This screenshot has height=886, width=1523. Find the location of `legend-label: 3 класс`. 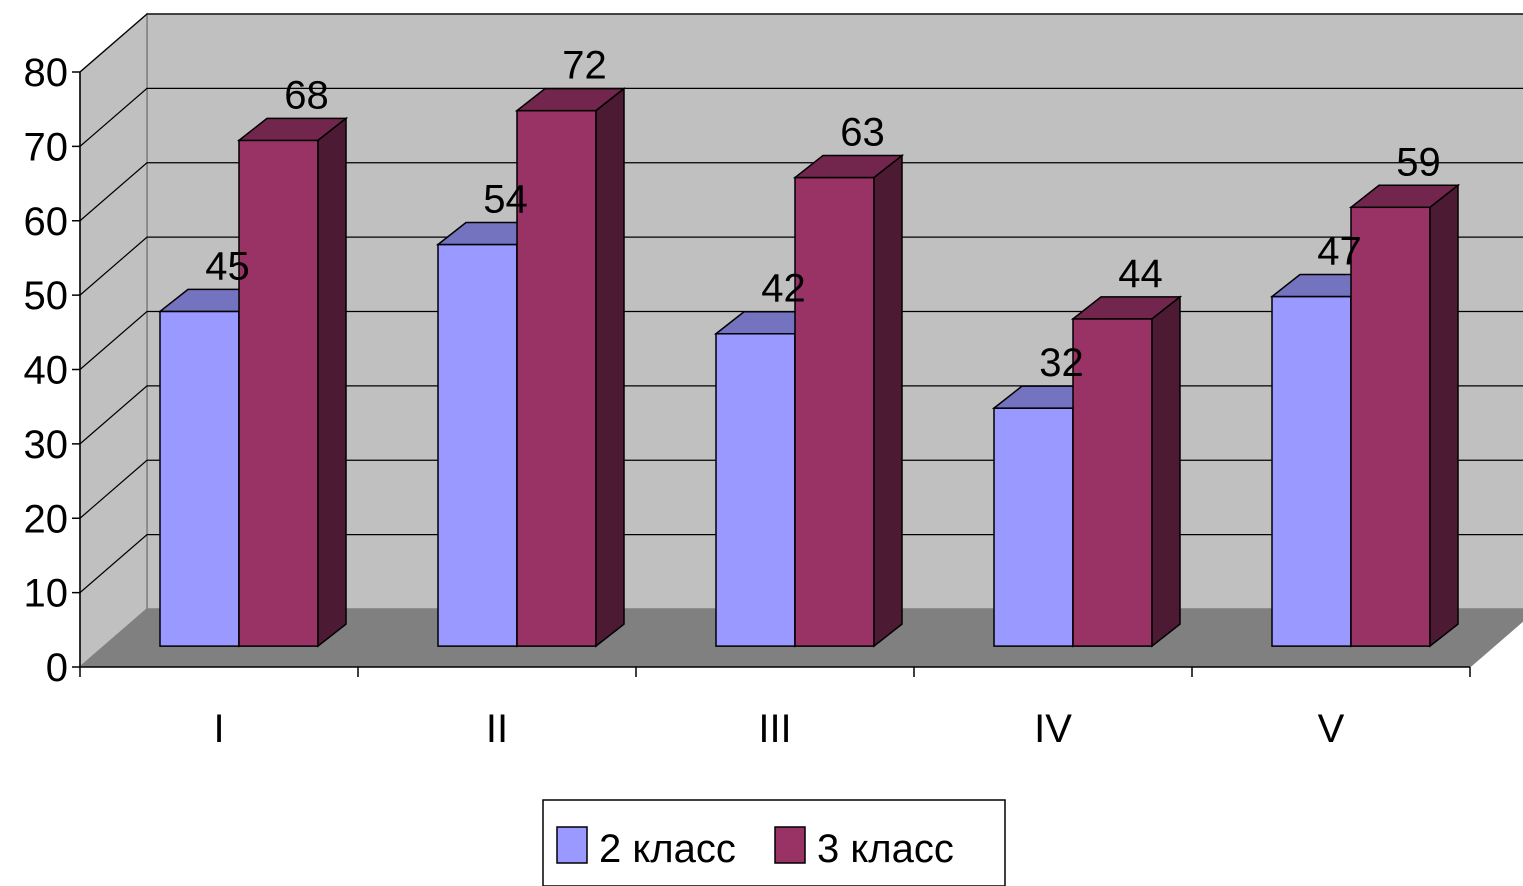

legend-label: 3 класс is located at coordinates (885, 849).